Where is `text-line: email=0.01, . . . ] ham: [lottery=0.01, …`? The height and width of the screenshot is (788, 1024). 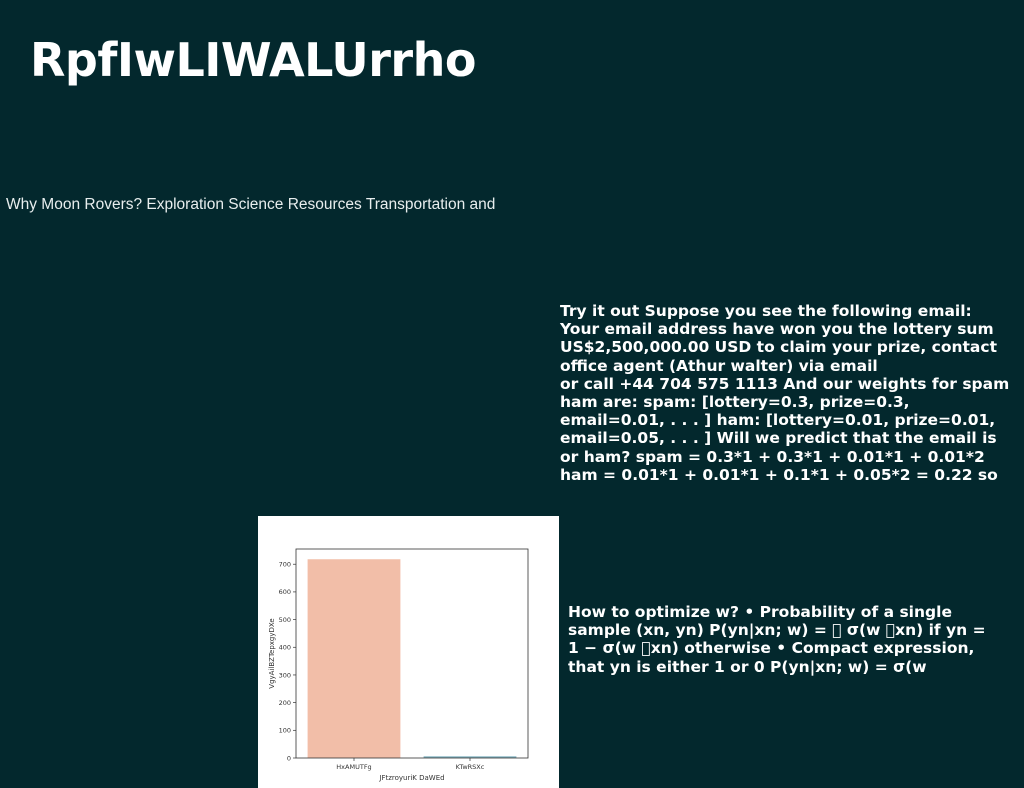
text-line: email=0.01, . . . ] ham: [lottery=0.01, … is located at coordinates (784, 420).